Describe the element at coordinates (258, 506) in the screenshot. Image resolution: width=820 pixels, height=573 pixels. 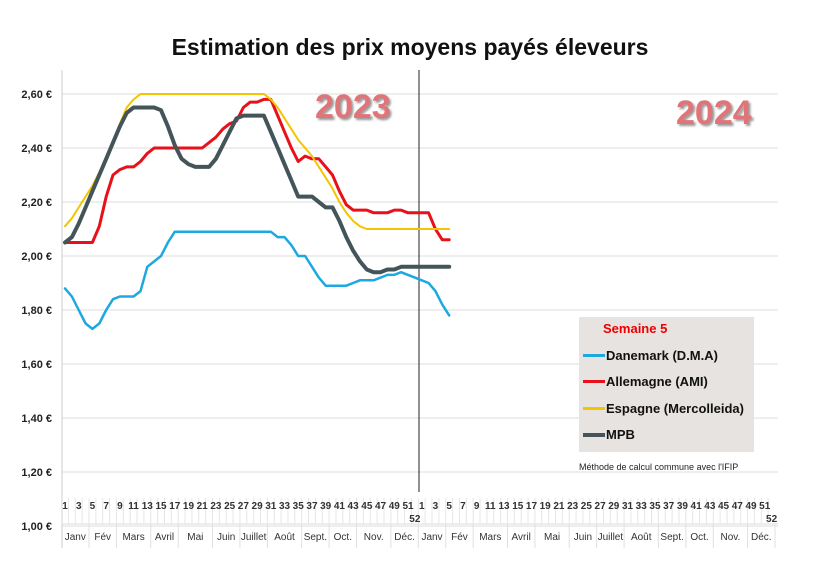
I see `week-label: 29` at that location.